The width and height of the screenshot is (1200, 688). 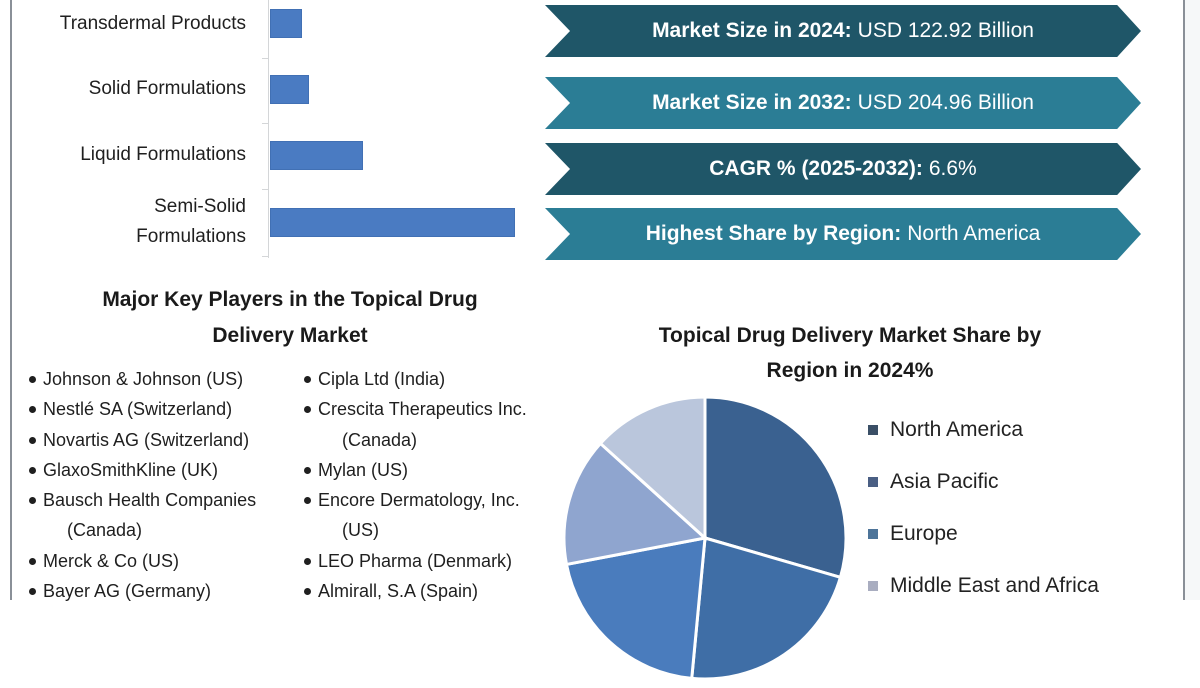 What do you see at coordinates (131, 469) in the screenshot?
I see `key-player-name: GlaxoSmithKline (UK)` at bounding box center [131, 469].